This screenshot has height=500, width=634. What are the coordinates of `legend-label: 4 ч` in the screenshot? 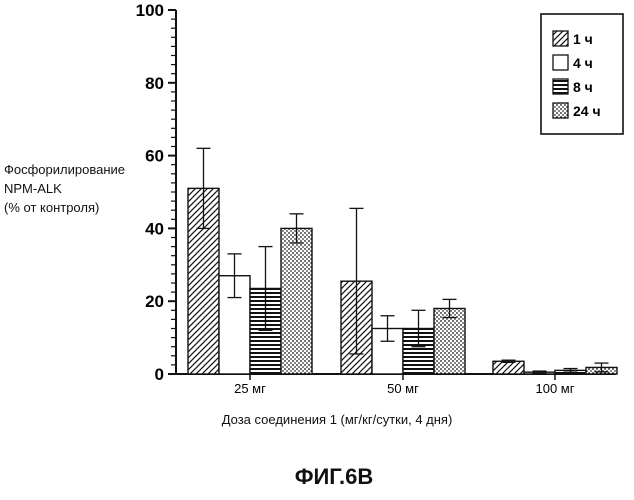 It's located at (583, 63).